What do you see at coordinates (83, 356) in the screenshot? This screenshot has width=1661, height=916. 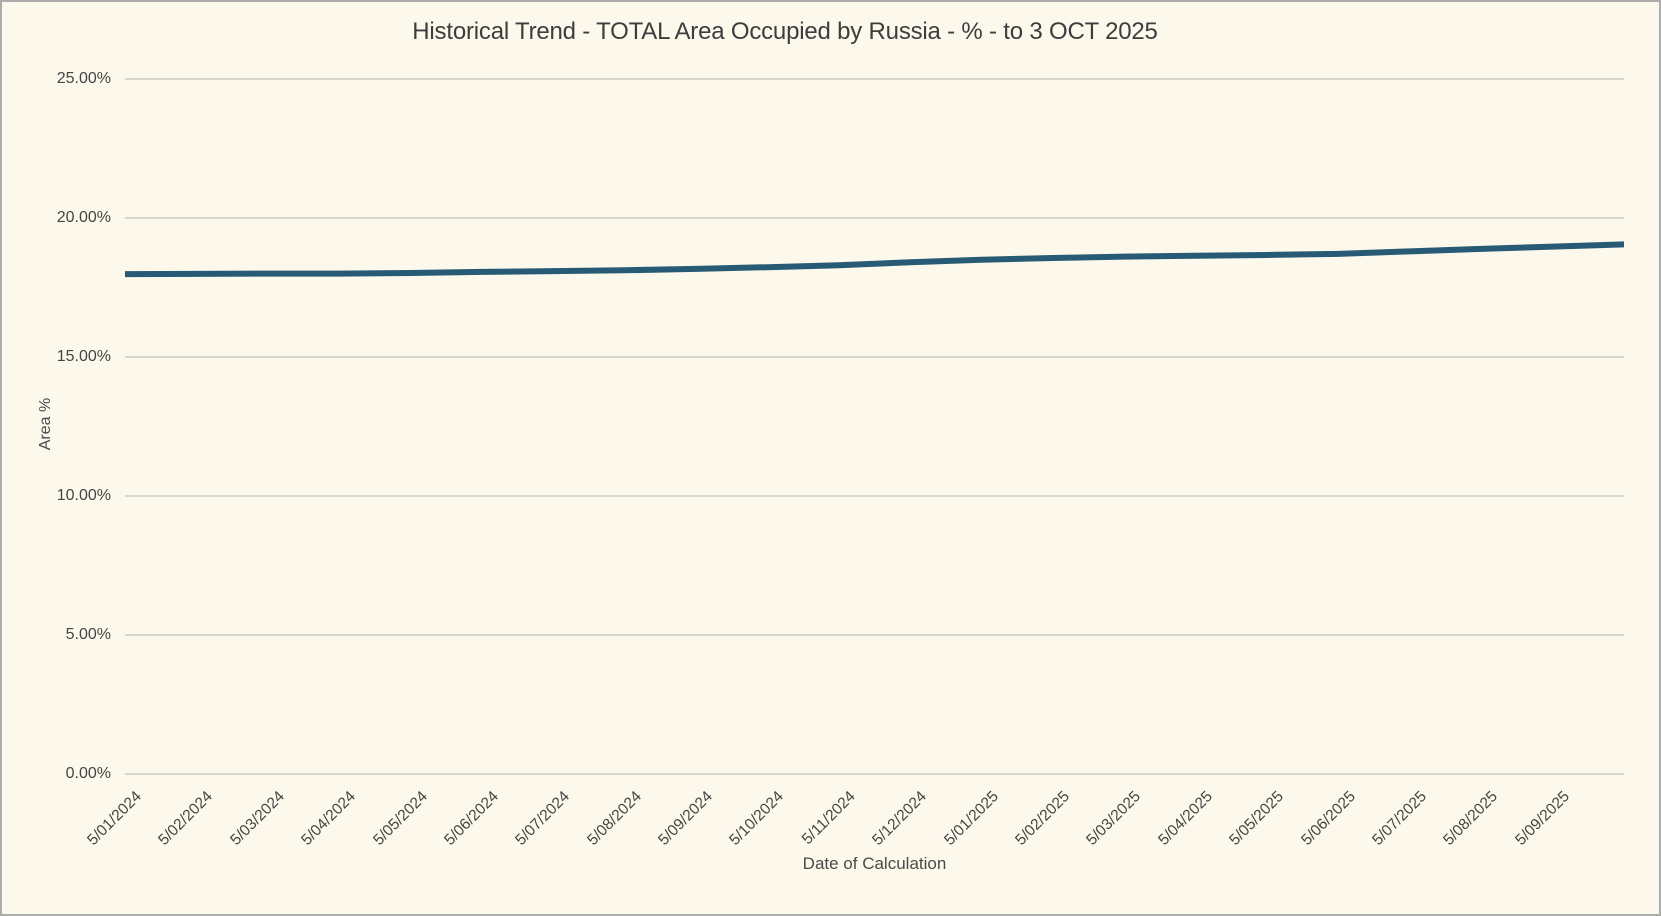 I see `y-tick-label: 15.00%` at bounding box center [83, 356].